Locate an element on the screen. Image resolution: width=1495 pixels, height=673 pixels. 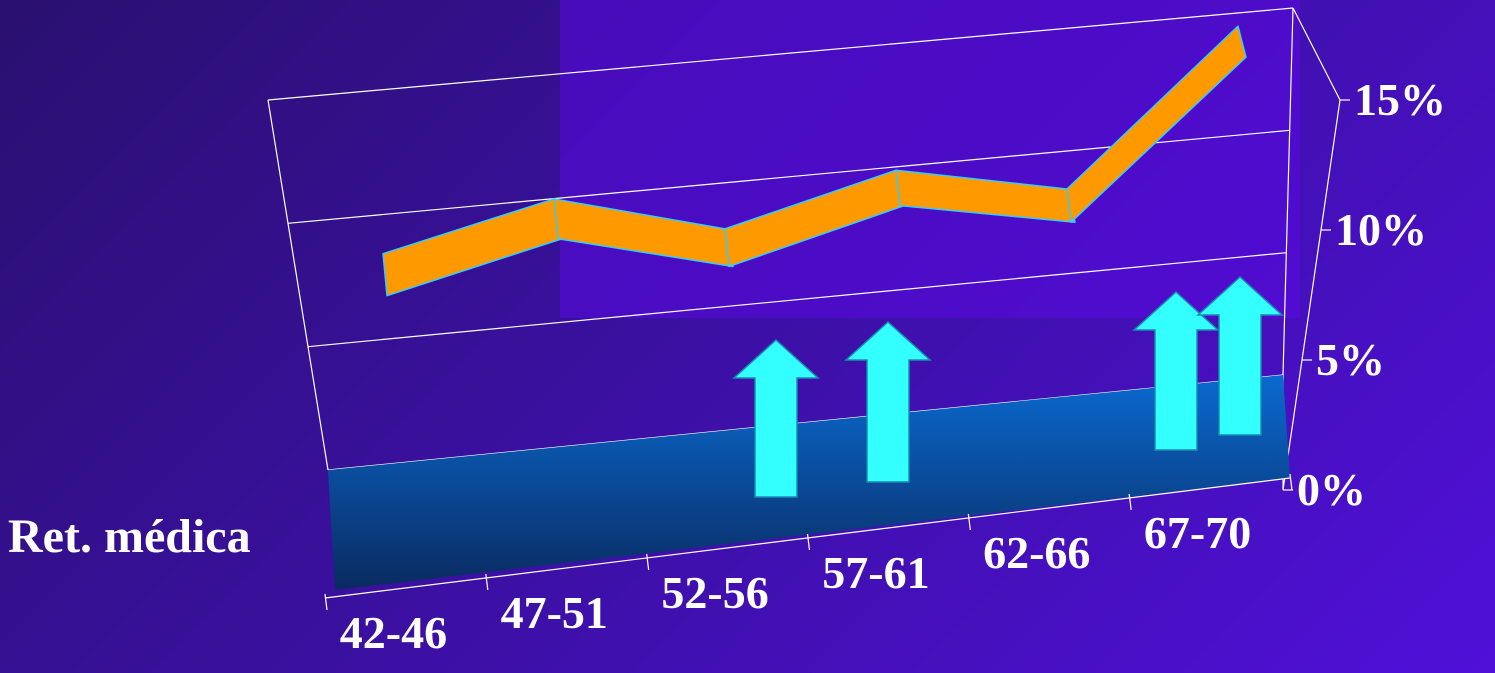
y-tick-label: 5% is located at coordinates (1350, 359).